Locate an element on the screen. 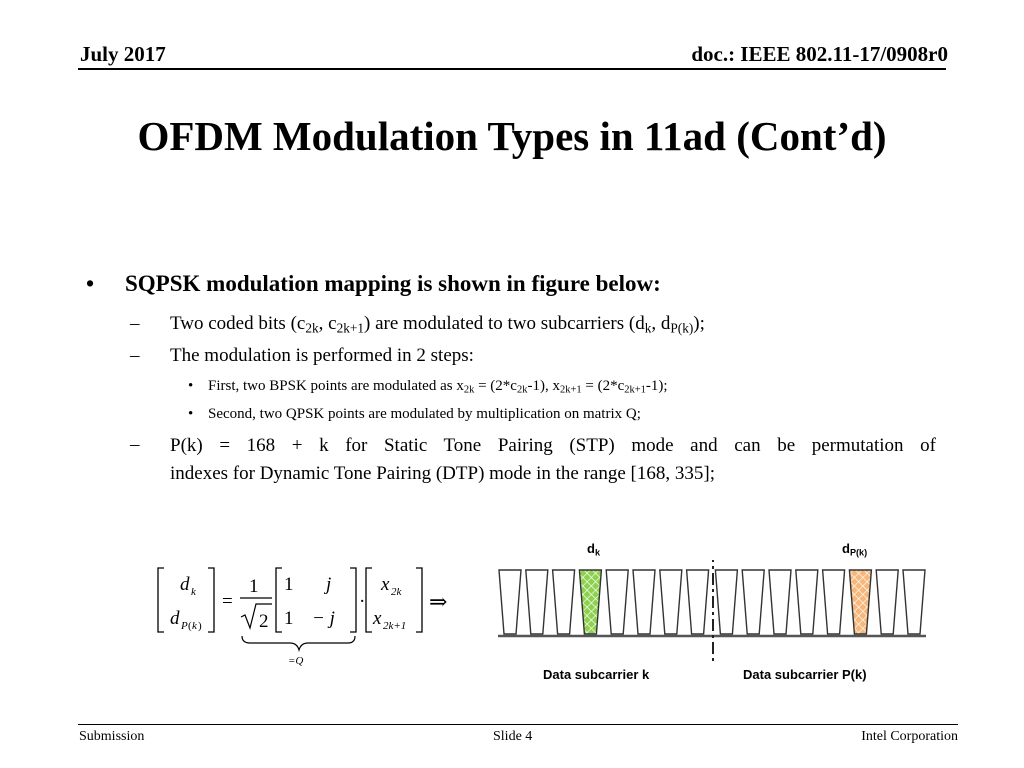 The width and height of the screenshot is (1024, 768). header-rule is located at coordinates (512, 69).